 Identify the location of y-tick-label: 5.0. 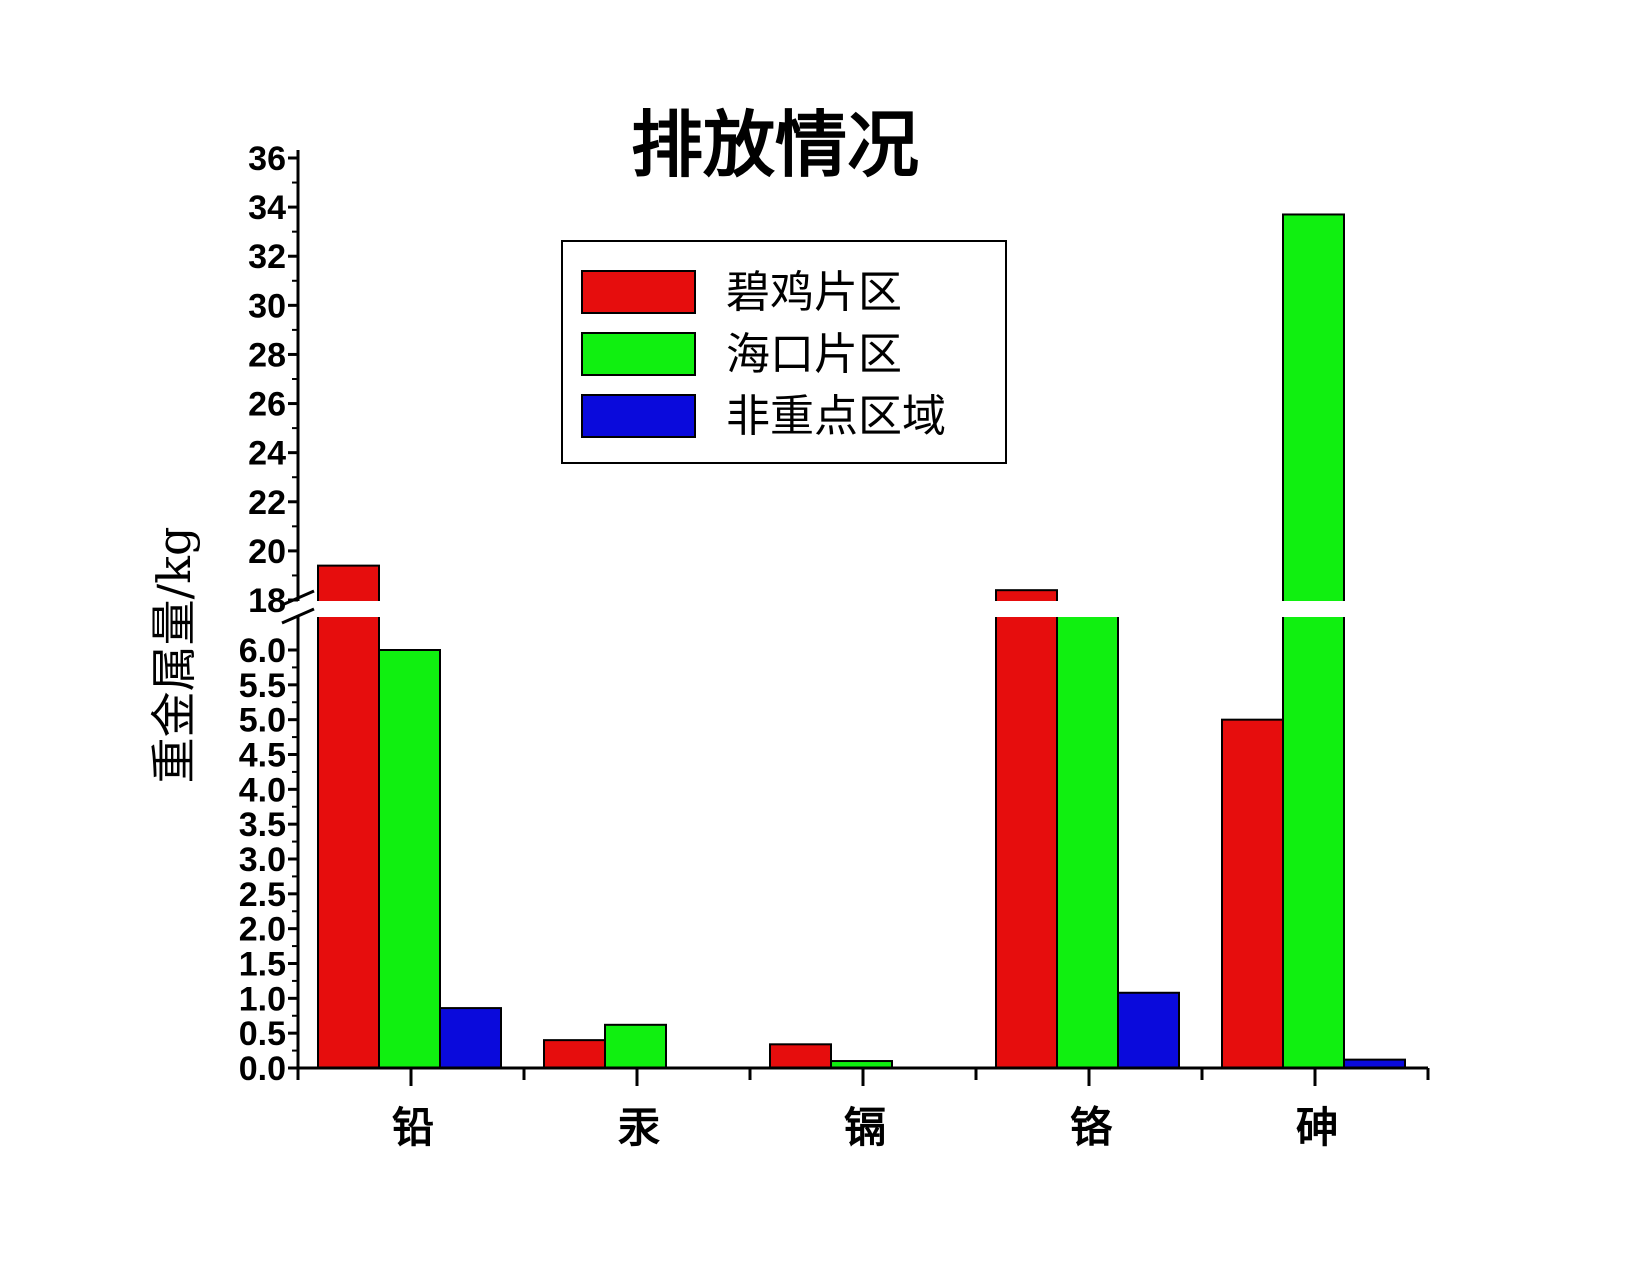
(262, 721).